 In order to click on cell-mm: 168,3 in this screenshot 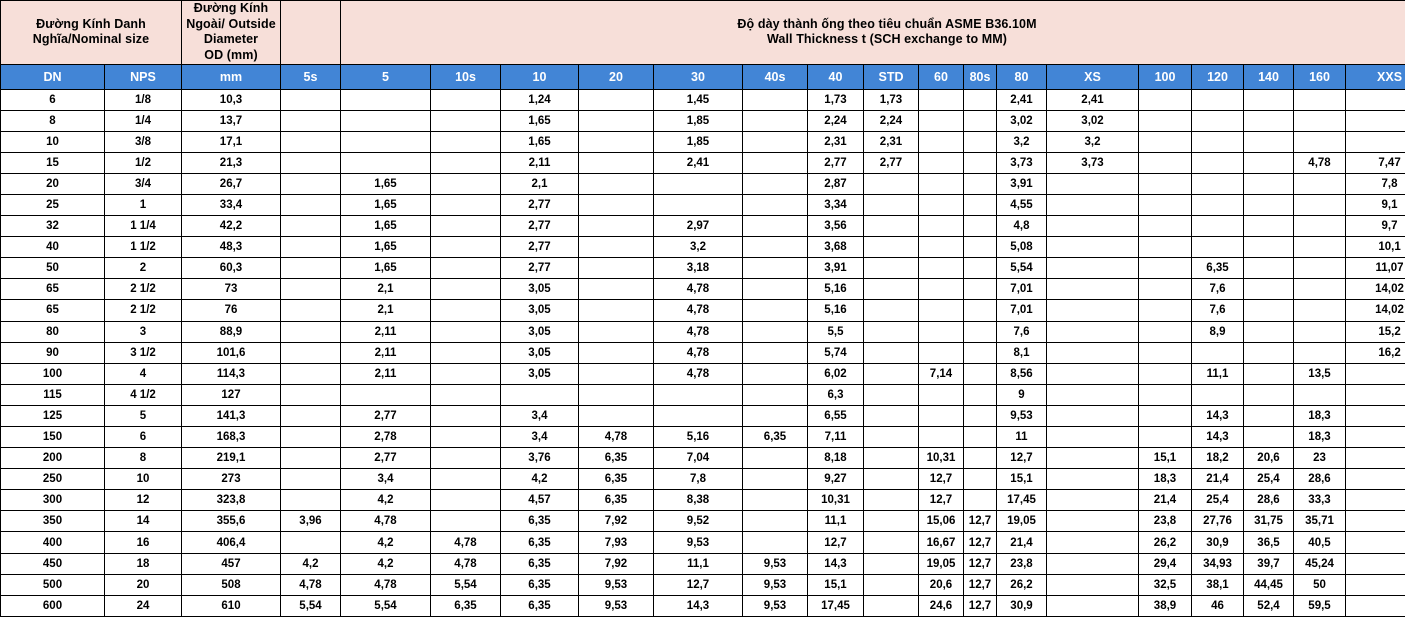, I will do `click(231, 437)`.